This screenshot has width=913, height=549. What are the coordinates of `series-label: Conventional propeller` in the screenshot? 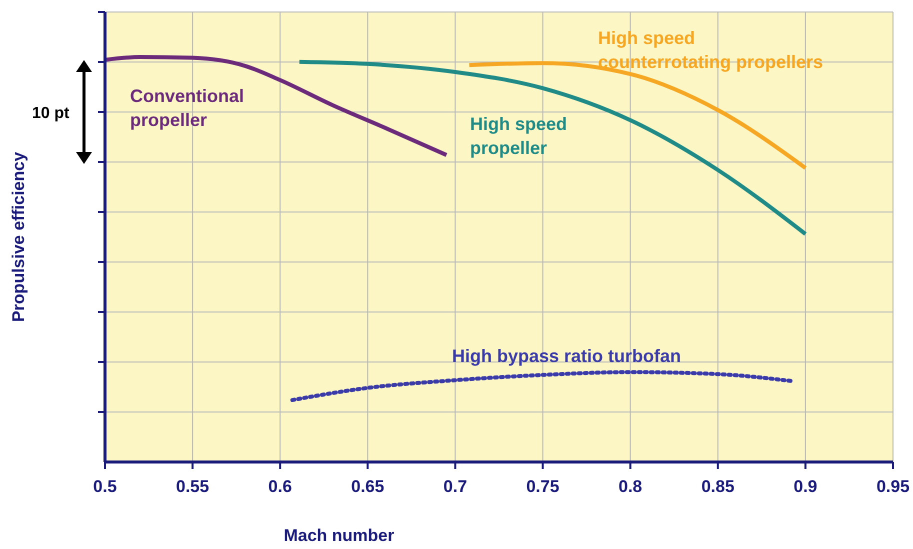 It's located at (187, 108).